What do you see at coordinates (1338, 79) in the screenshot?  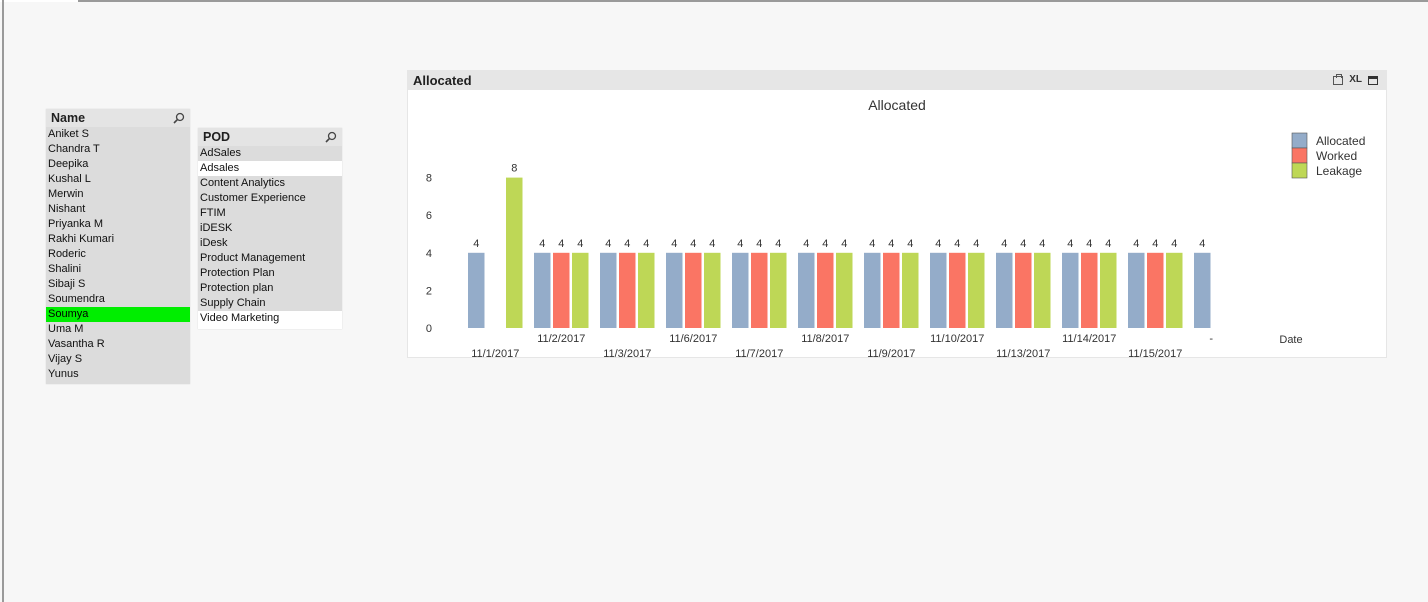 I see `print-icon` at bounding box center [1338, 79].